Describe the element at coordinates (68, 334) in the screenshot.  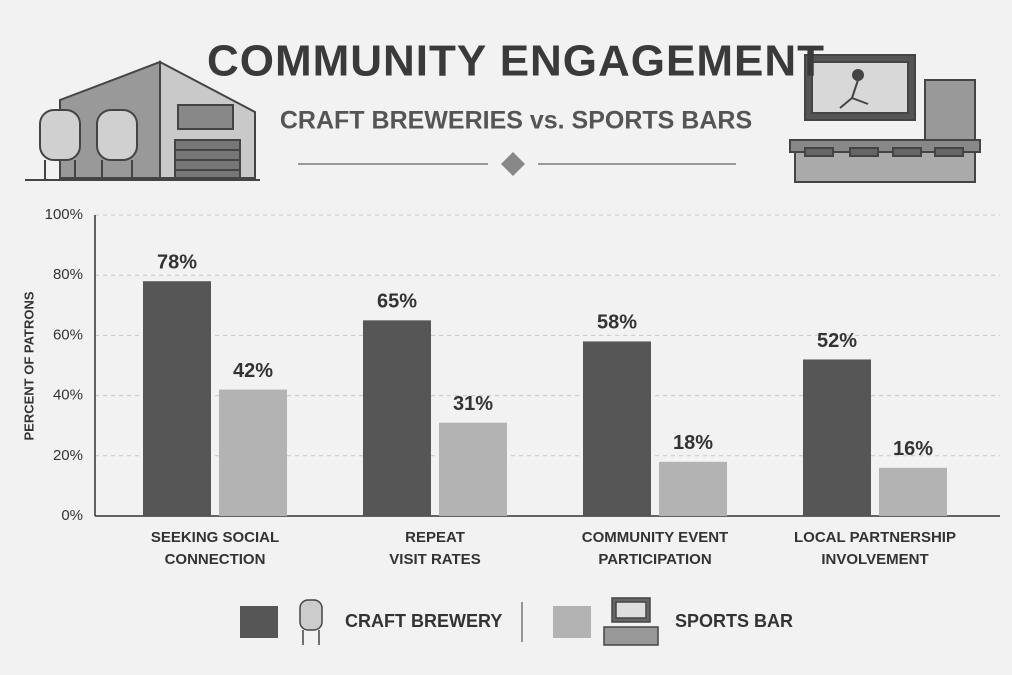
I see `y-tick-label: 60%` at that location.